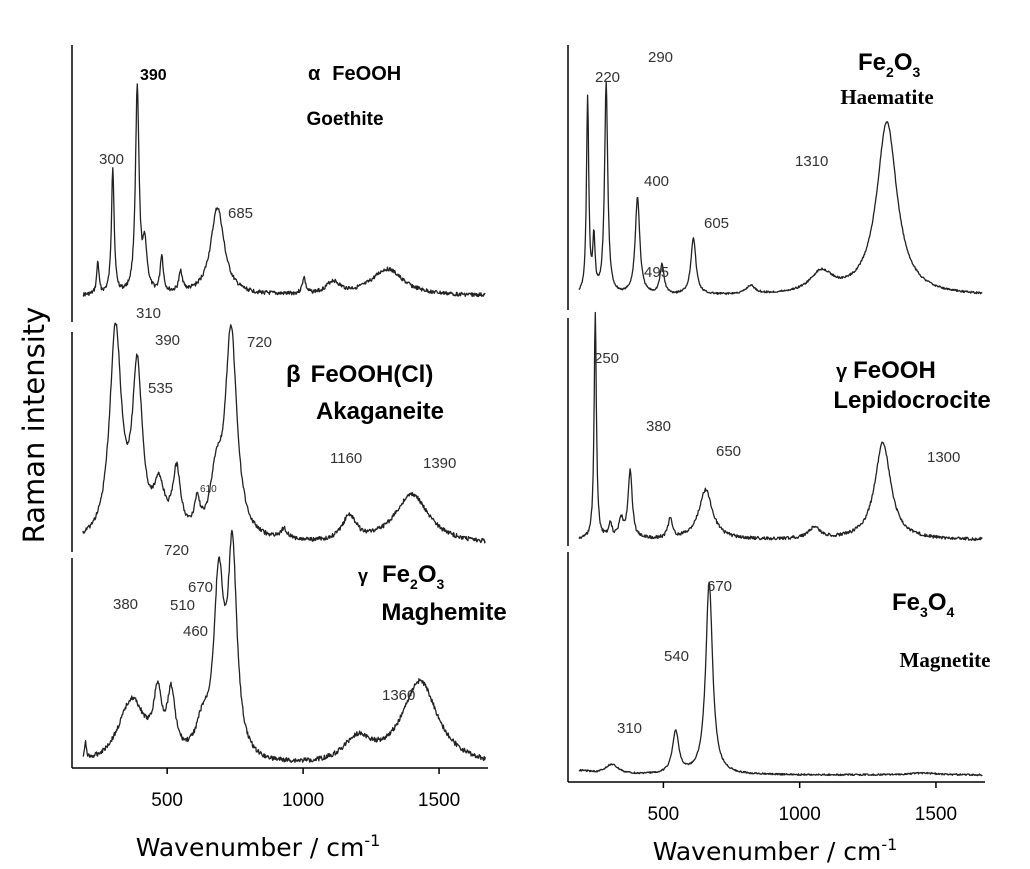  What do you see at coordinates (656, 272) in the screenshot?
I see `haematite-peak-label-495: 495` at bounding box center [656, 272].